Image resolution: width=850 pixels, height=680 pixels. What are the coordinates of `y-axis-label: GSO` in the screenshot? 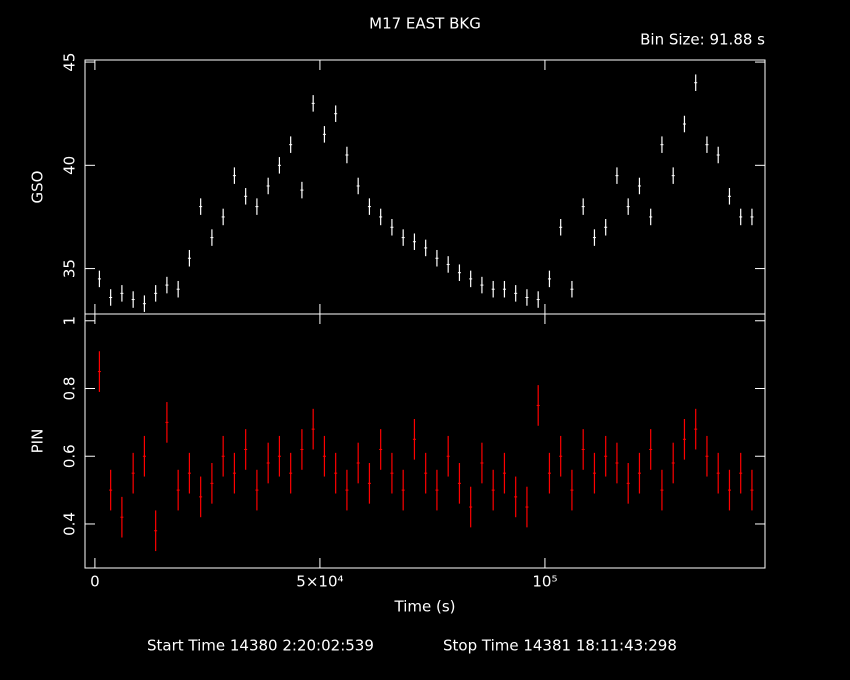 It's located at (38, 187).